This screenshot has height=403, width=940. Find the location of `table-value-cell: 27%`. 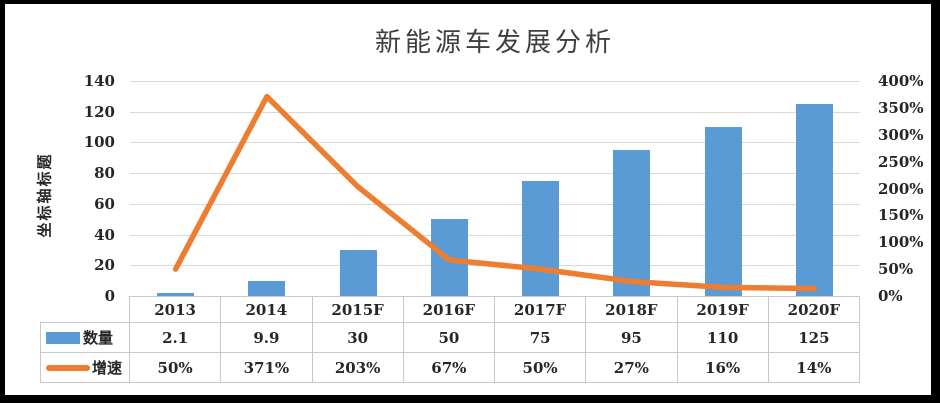

table-value-cell: 27% is located at coordinates (632, 368).